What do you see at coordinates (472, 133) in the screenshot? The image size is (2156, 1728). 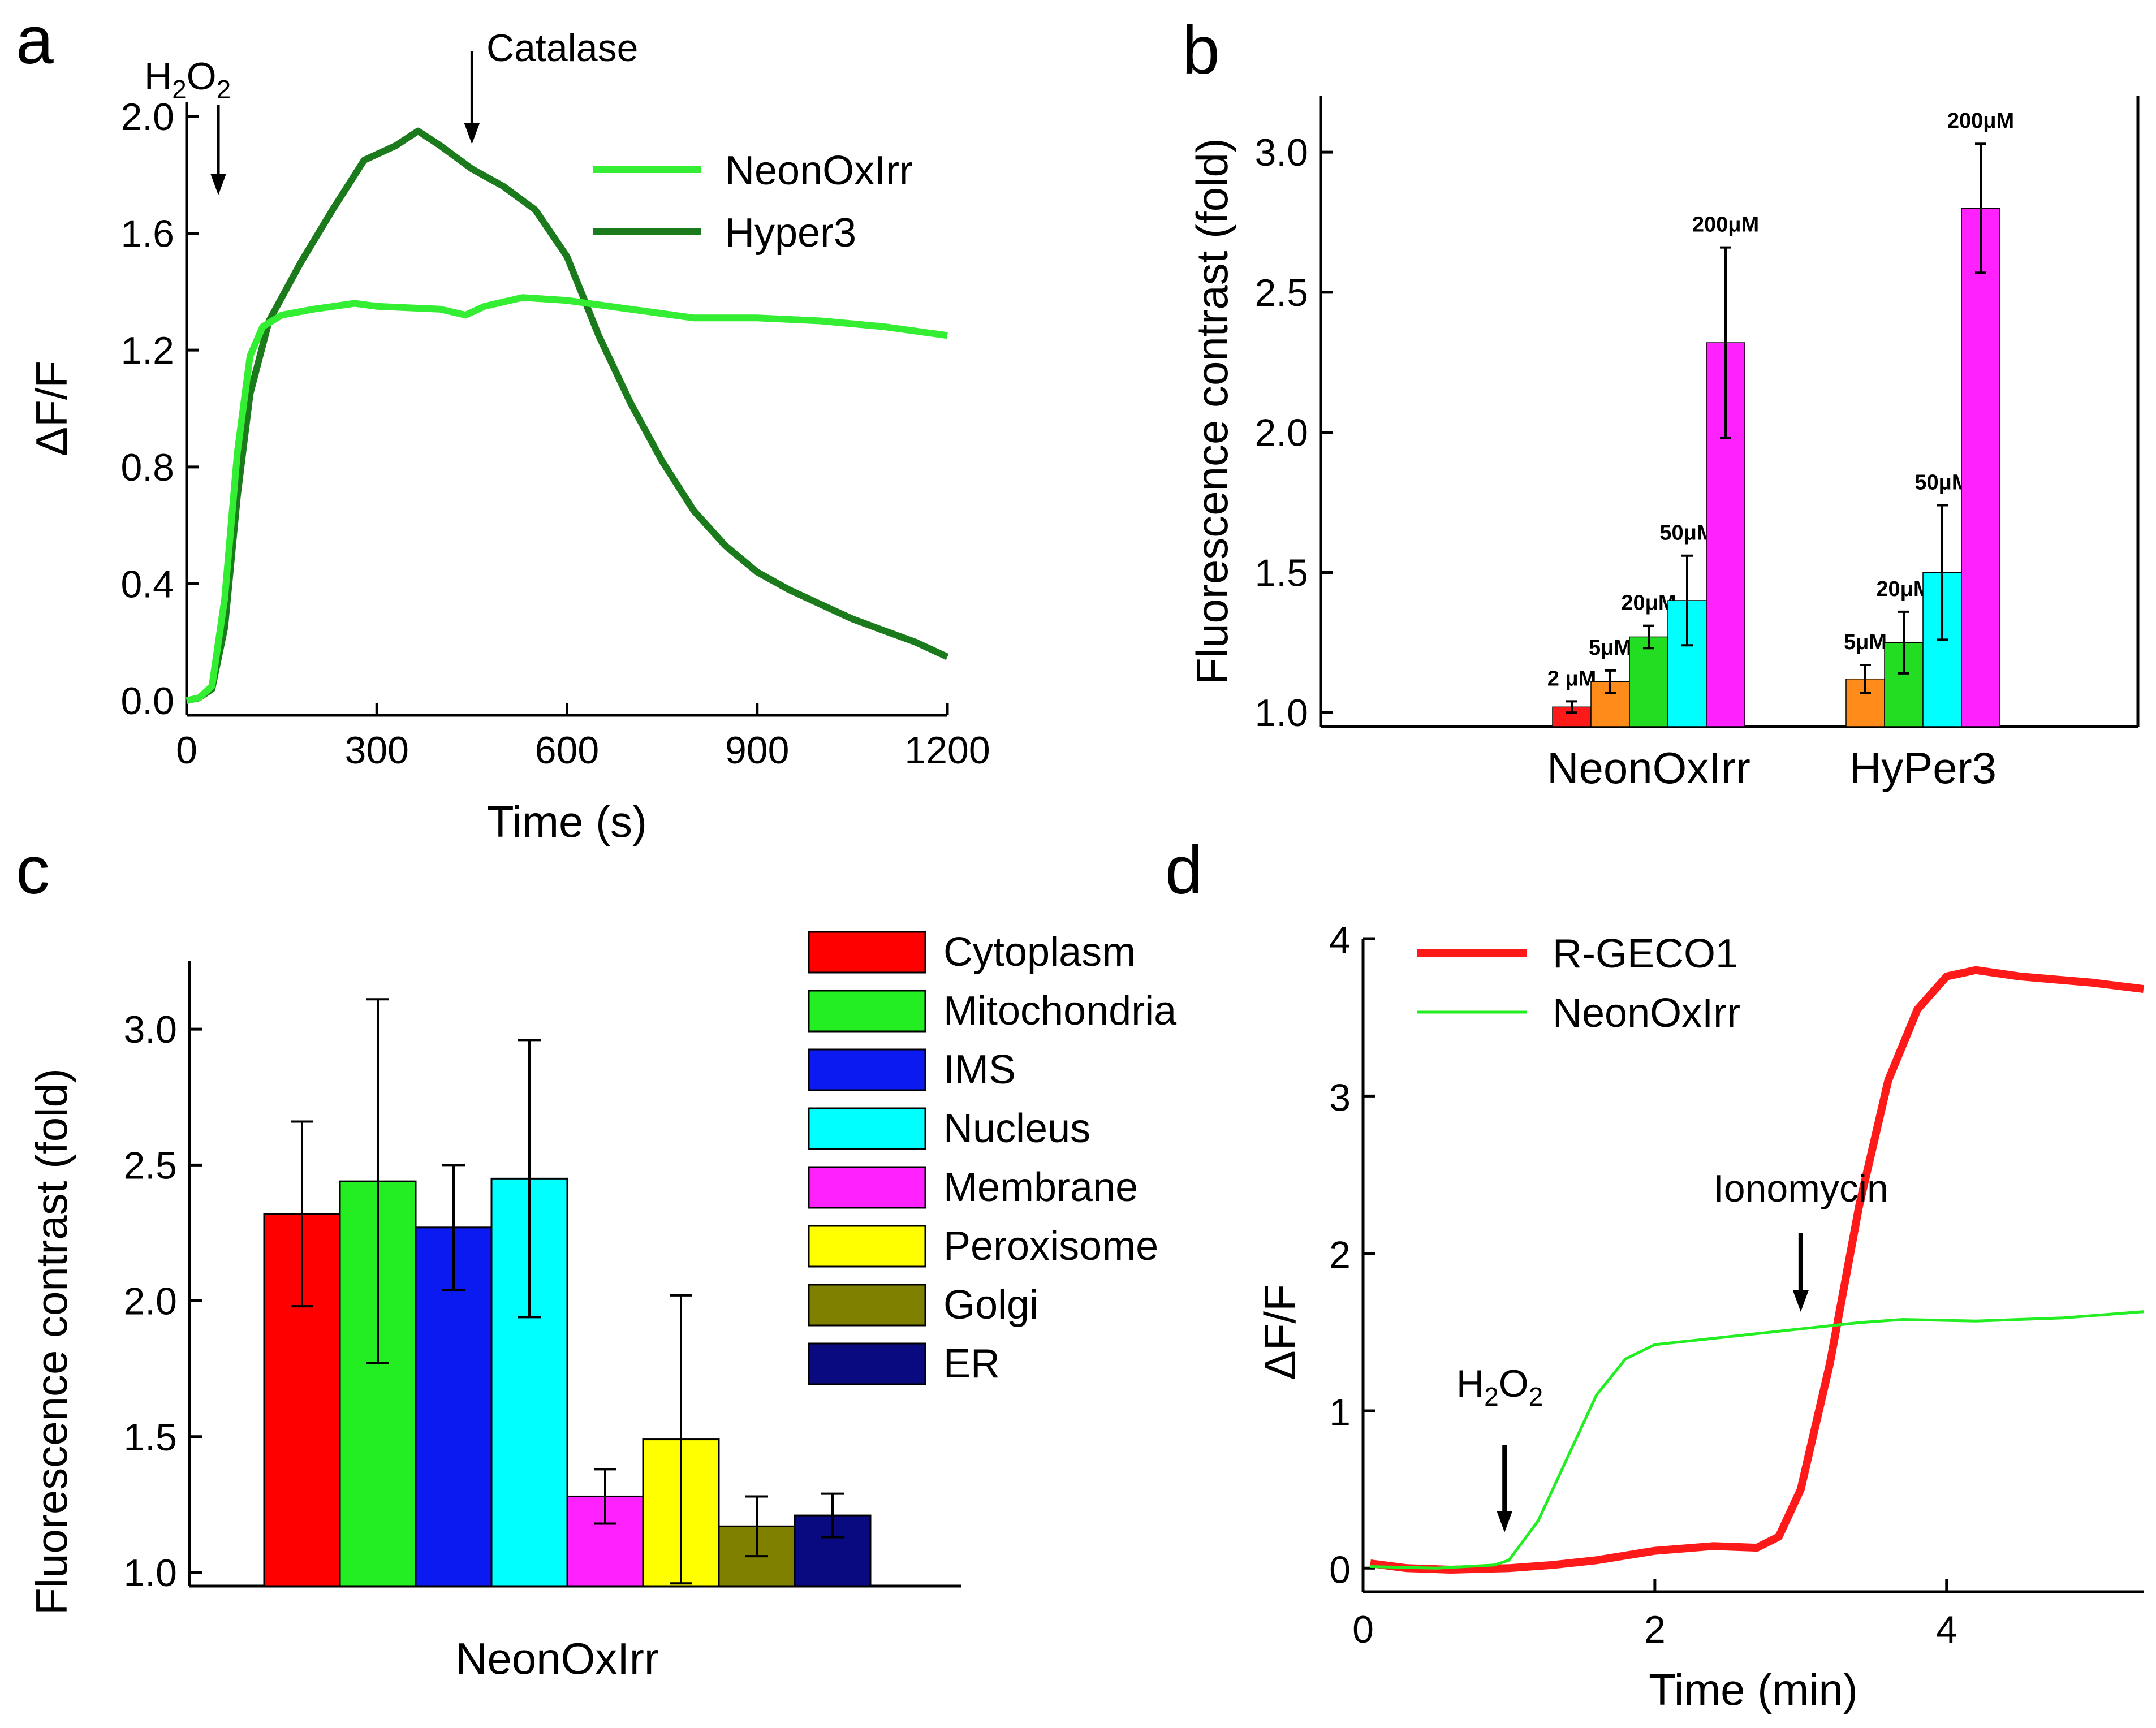 I see `a-catalase-arrow-head` at bounding box center [472, 133].